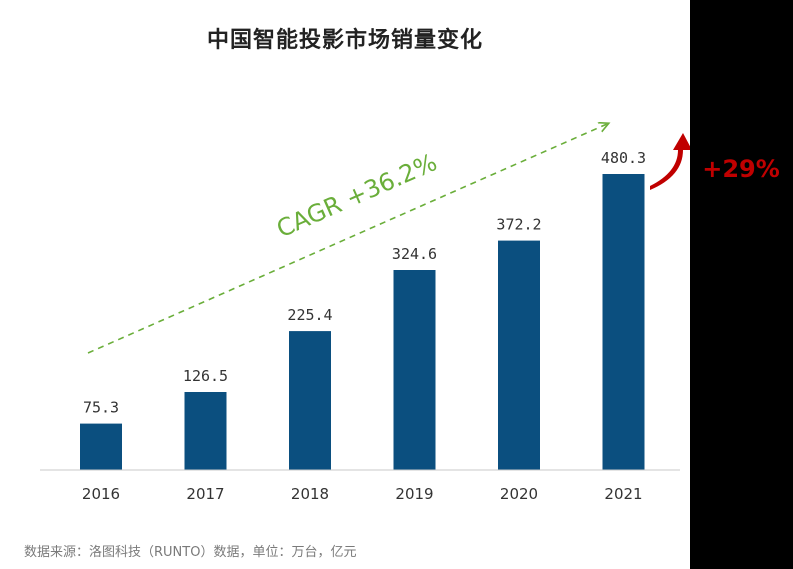 Image resolution: width=793 pixels, height=569 pixels. Describe the element at coordinates (101, 408) in the screenshot. I see `value-label-2016: 75.3` at that location.